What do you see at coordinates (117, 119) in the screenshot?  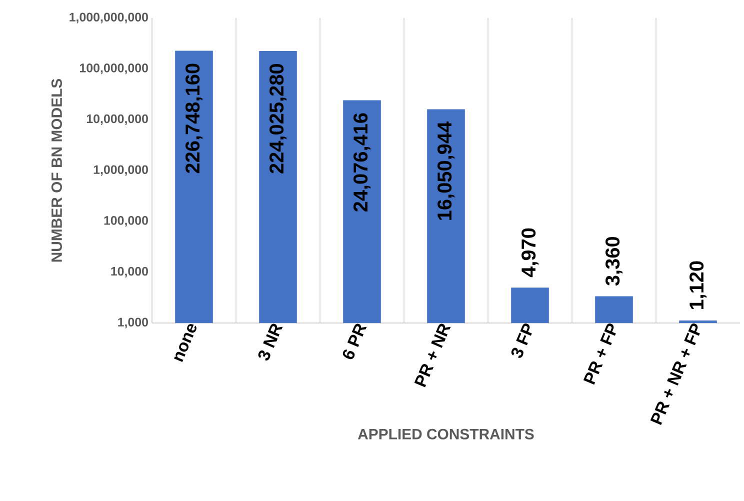 I see `y-tick-label: 10,000,000` at bounding box center [117, 119].